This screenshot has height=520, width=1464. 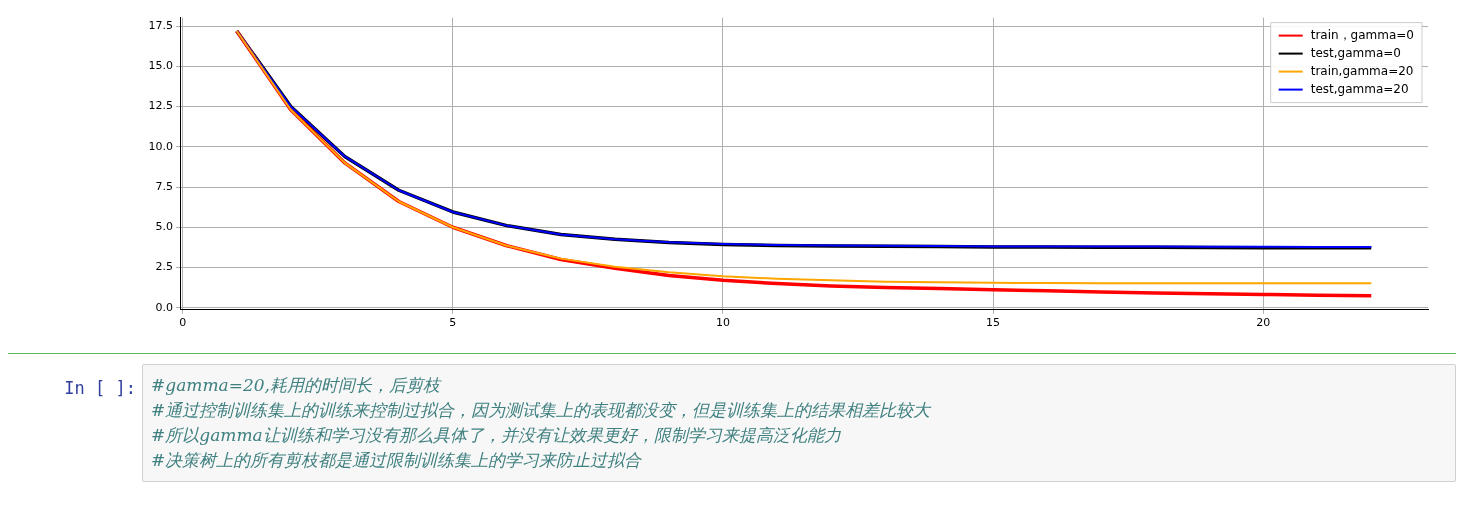 I want to click on y-tick-label: 10.0, so click(x=160, y=146).